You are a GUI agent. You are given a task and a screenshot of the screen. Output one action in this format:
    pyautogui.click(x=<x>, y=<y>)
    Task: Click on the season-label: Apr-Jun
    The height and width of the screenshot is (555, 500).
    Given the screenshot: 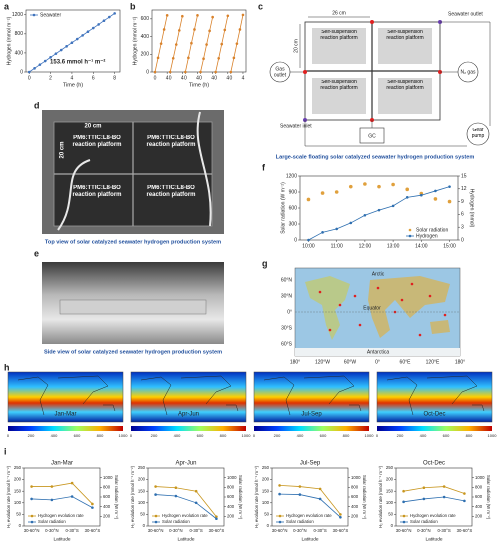 What is the action you would take?
    pyautogui.click(x=188, y=415)
    